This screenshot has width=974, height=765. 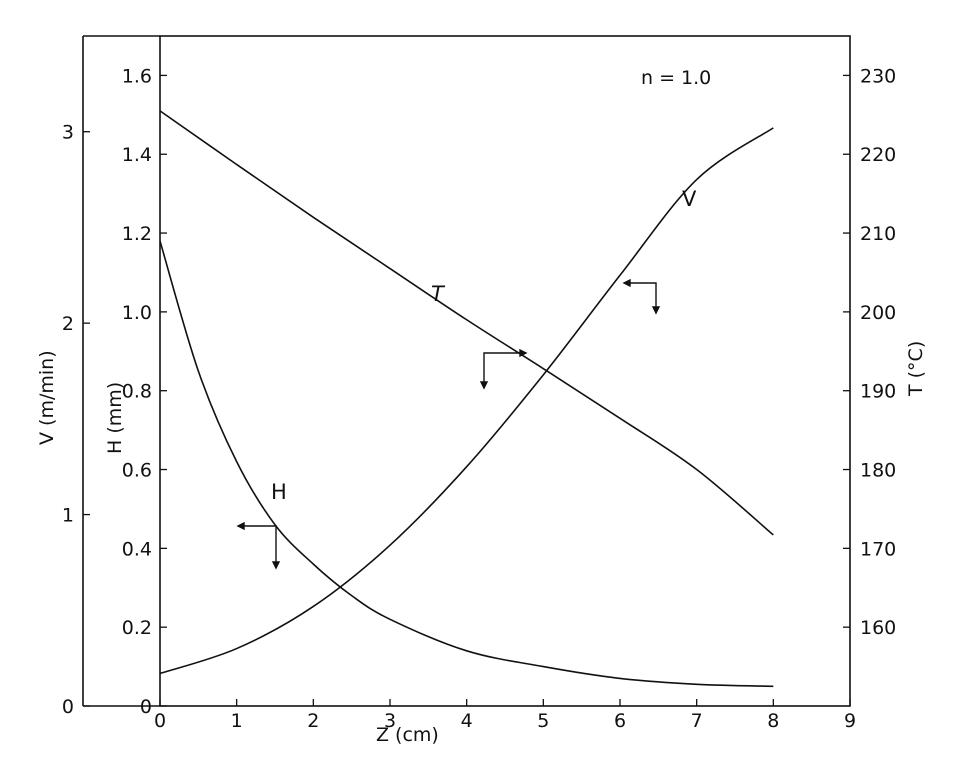 I want to click on h-axis-title: H (mm), so click(x=115, y=418).